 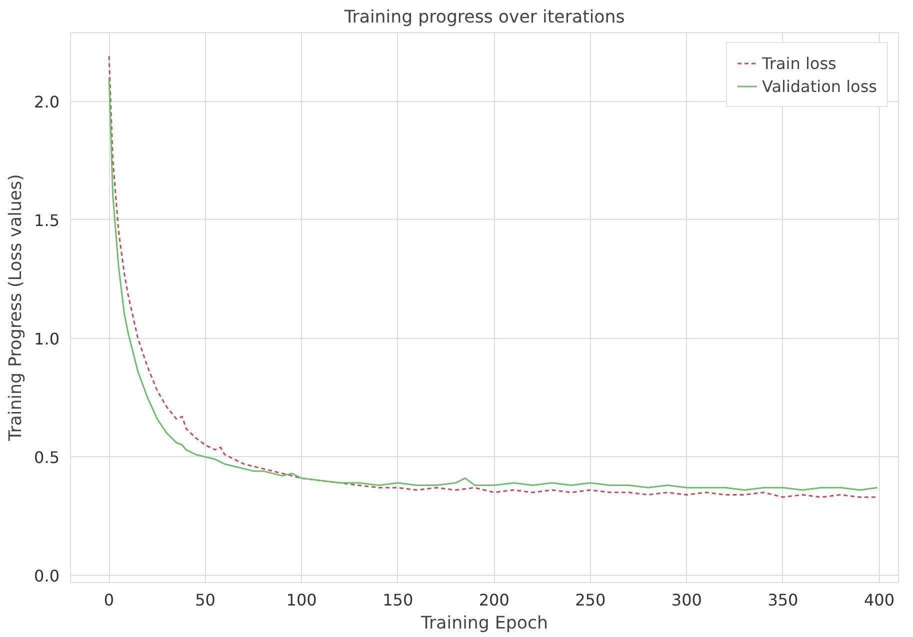 What do you see at coordinates (799, 63) in the screenshot?
I see `legend-label: Train loss` at bounding box center [799, 63].